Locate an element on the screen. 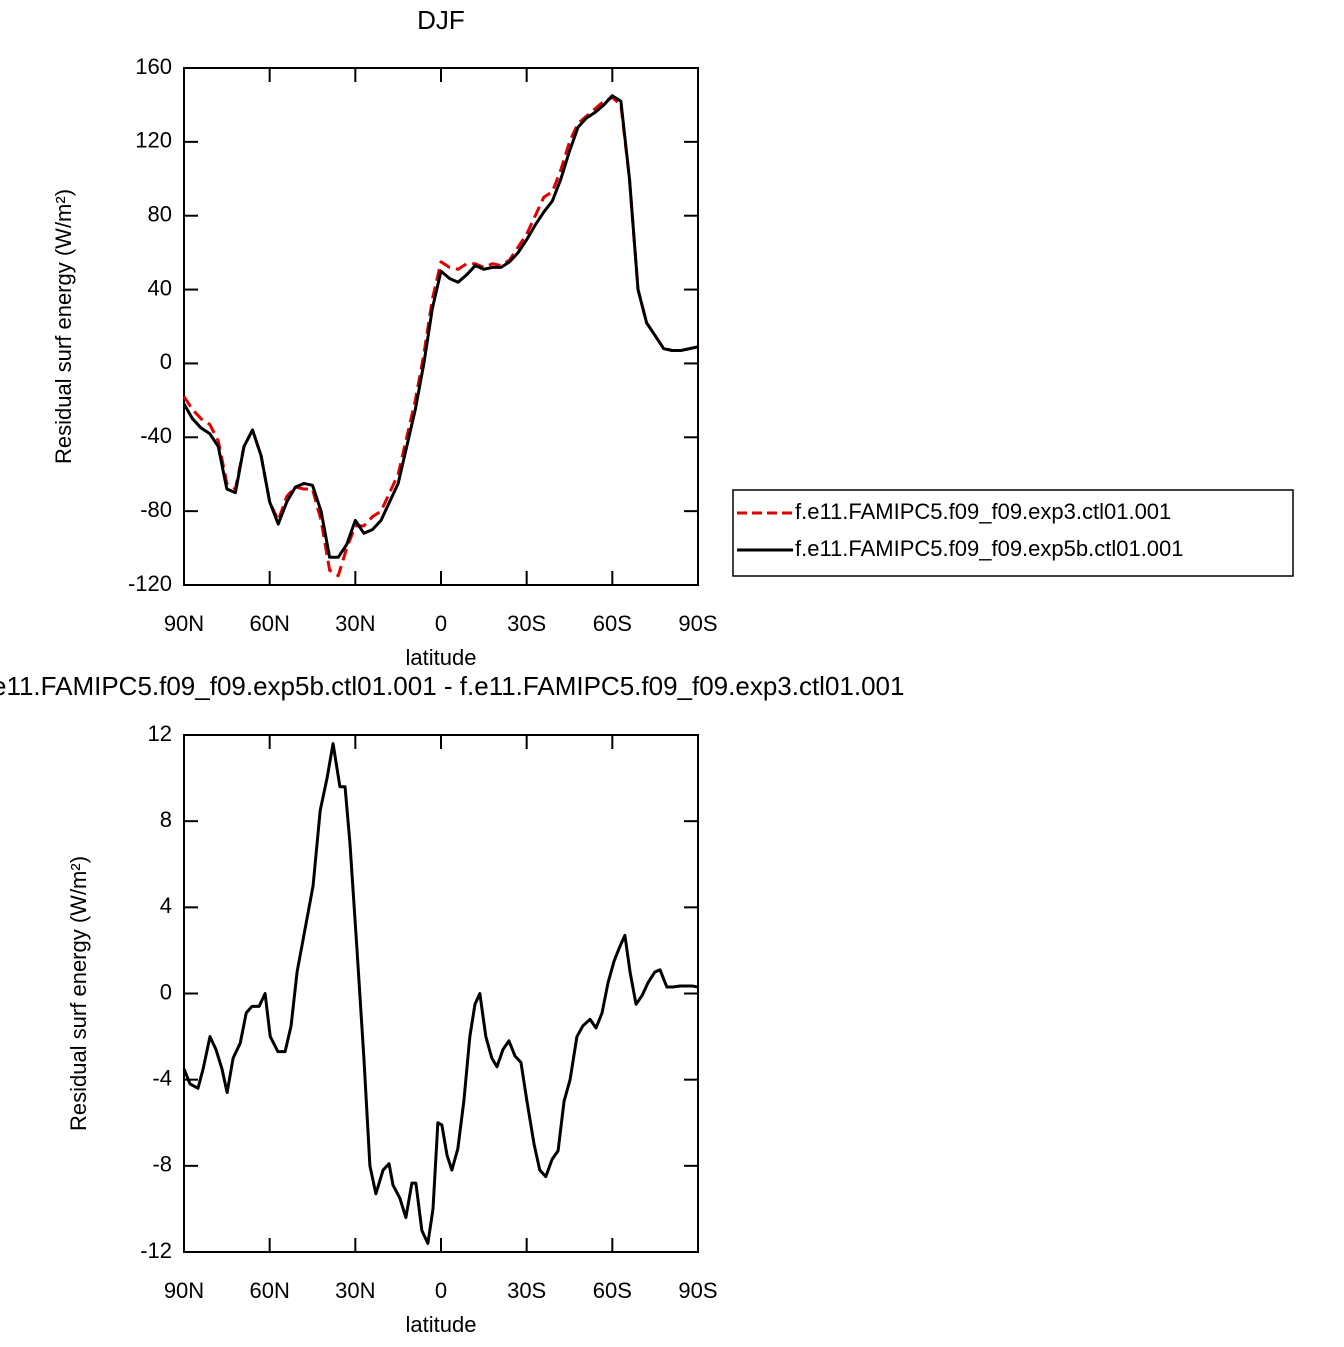  y-tick-label: -40 is located at coordinates (156, 435).